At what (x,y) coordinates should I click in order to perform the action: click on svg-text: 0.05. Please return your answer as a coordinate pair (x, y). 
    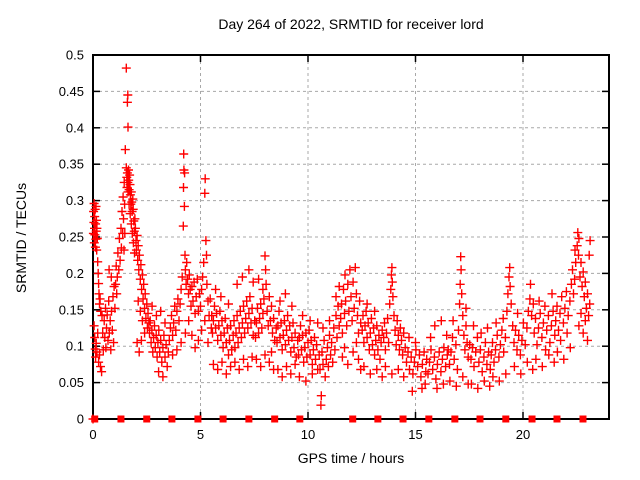
    Looking at the image, I should click on (71, 382).